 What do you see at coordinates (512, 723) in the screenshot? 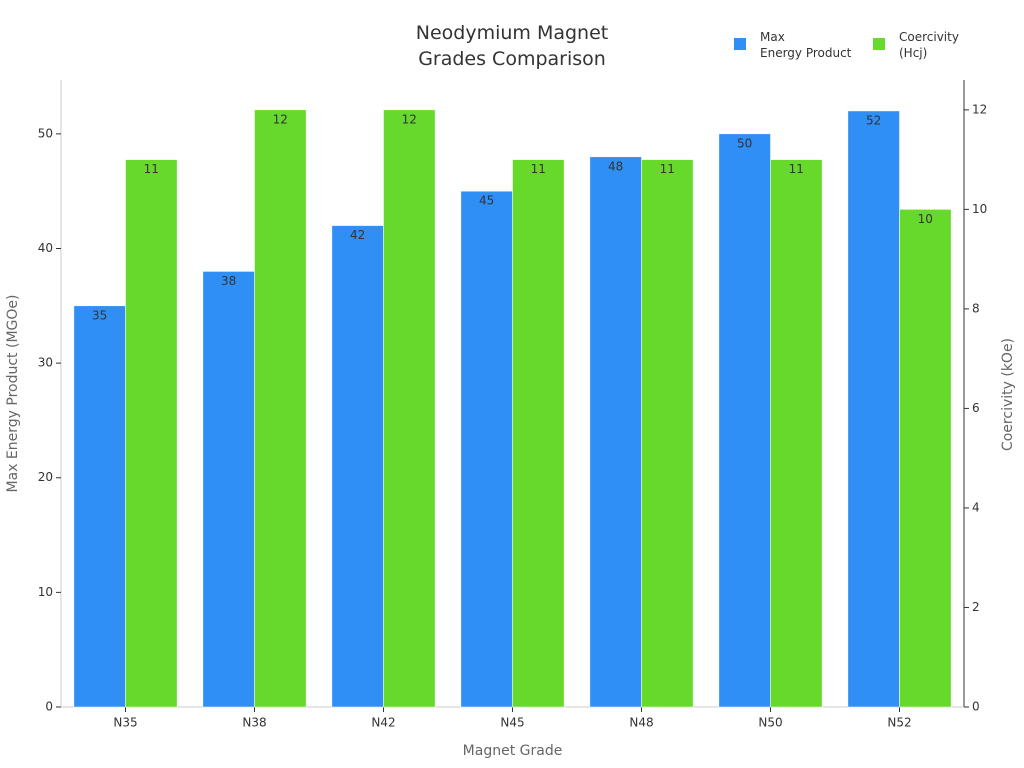
I see `x-tick-label: N45` at bounding box center [512, 723].